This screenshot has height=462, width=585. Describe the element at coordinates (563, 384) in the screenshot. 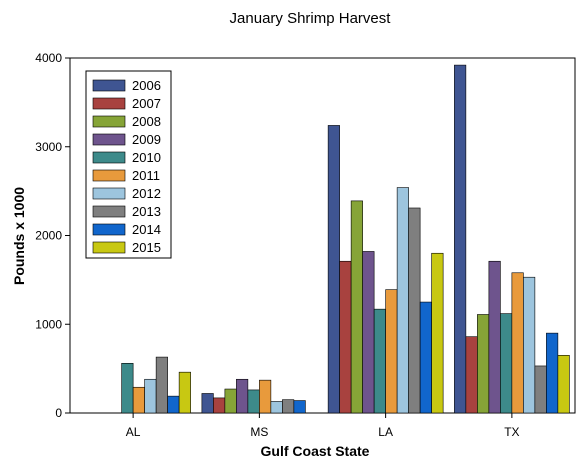

I see `bar-tx-2015` at that location.